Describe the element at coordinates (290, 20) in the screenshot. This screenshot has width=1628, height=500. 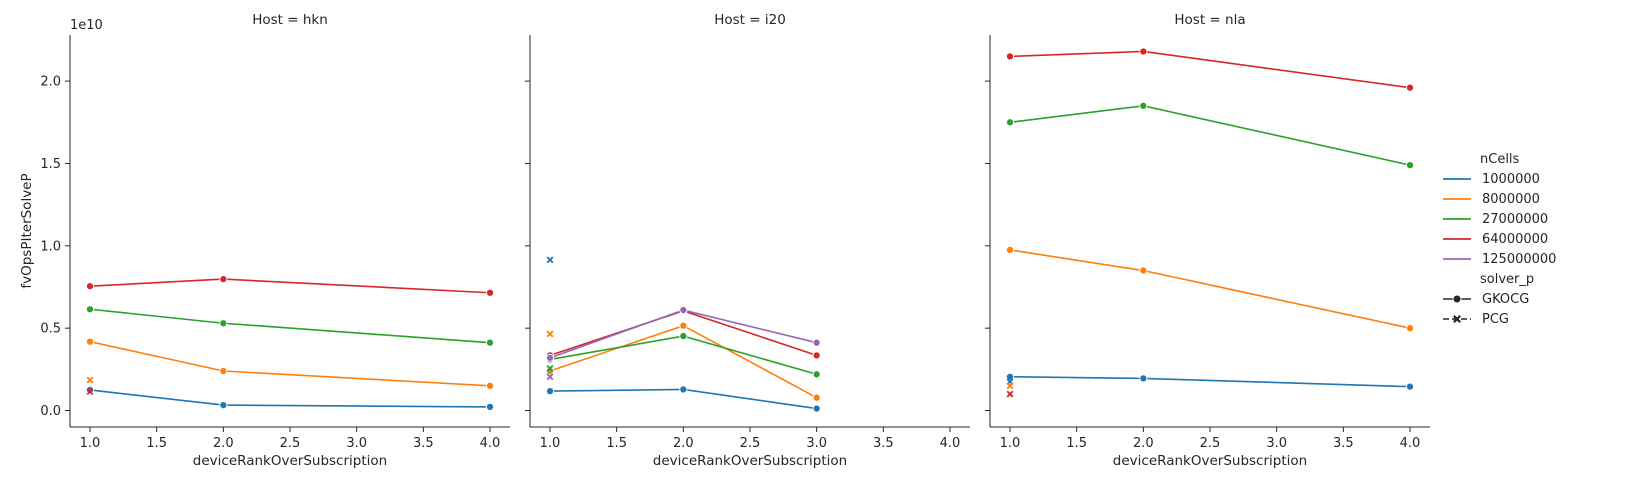
I see `panel-title: Host = hkn` at that location.